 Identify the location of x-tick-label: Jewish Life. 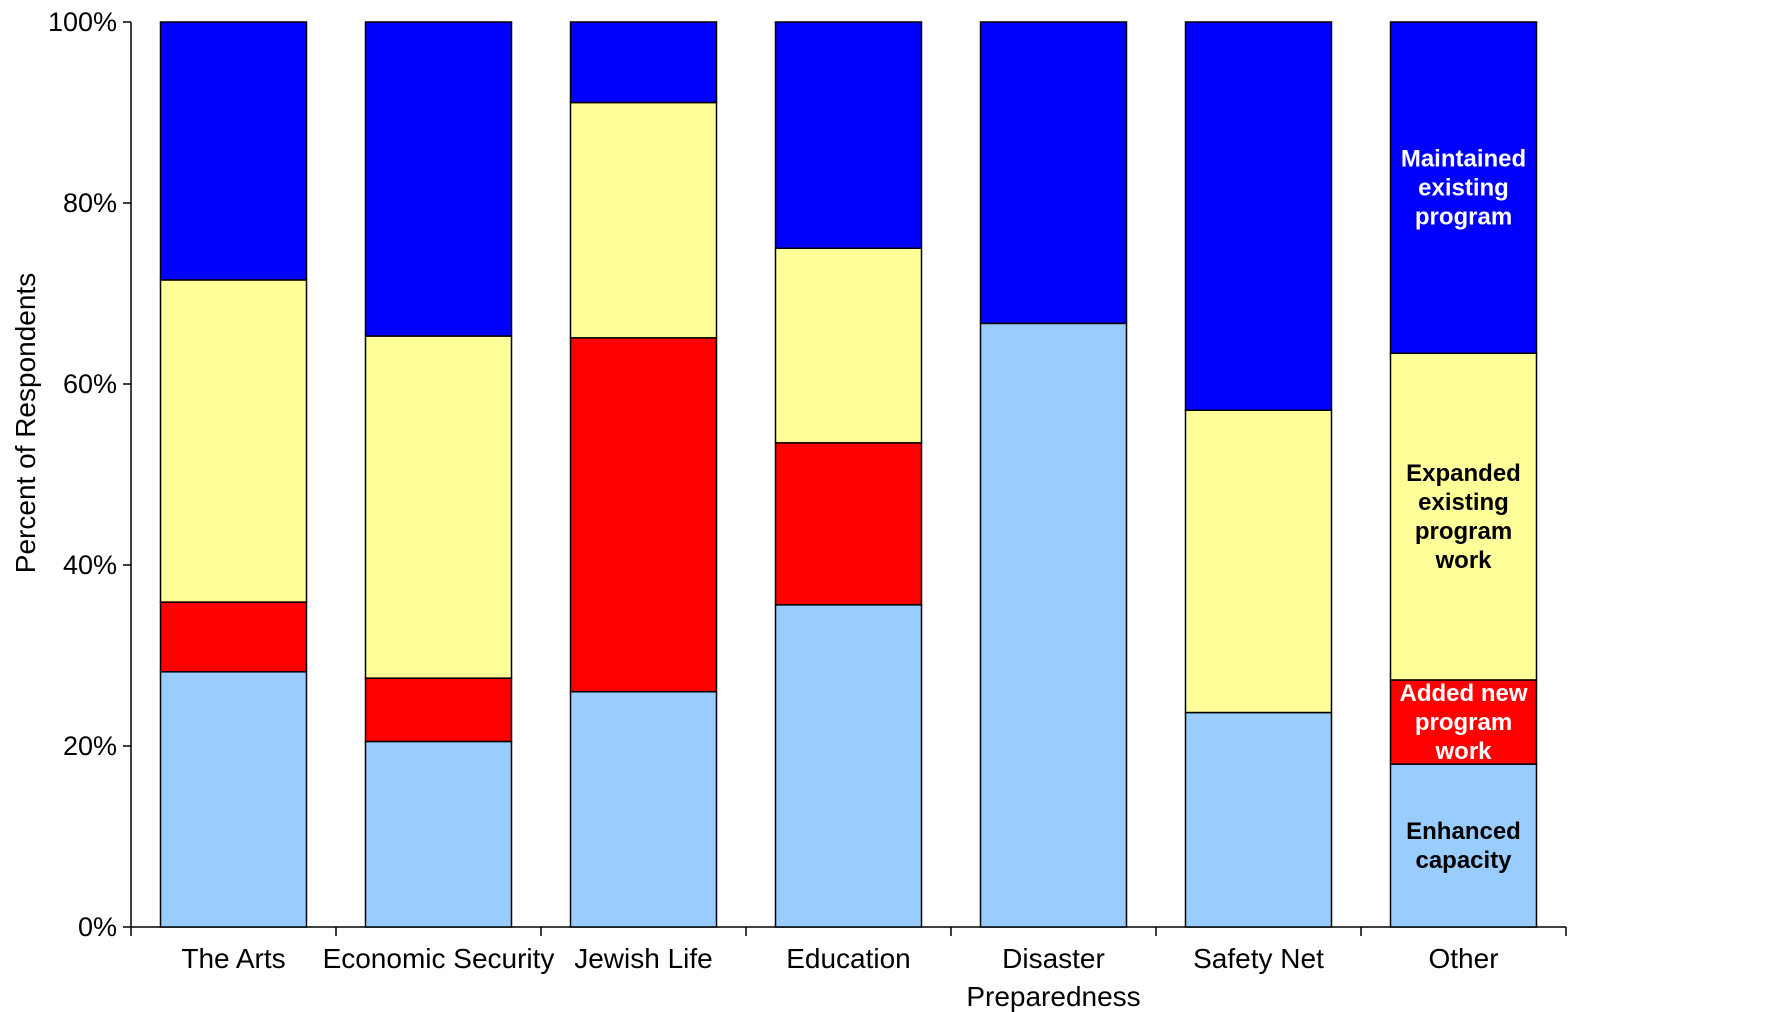
(643, 958).